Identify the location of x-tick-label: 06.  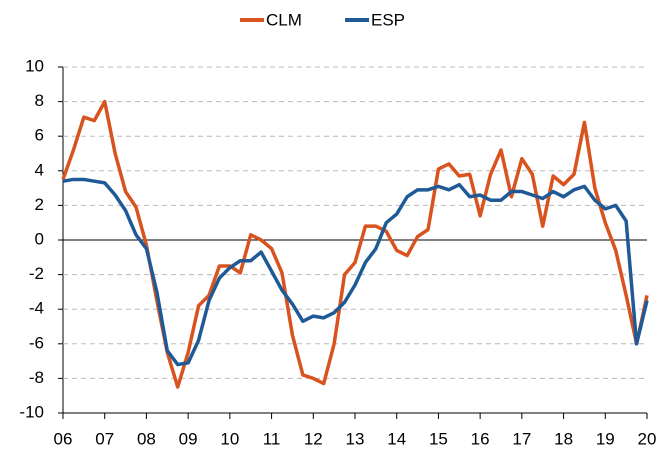
(63, 438).